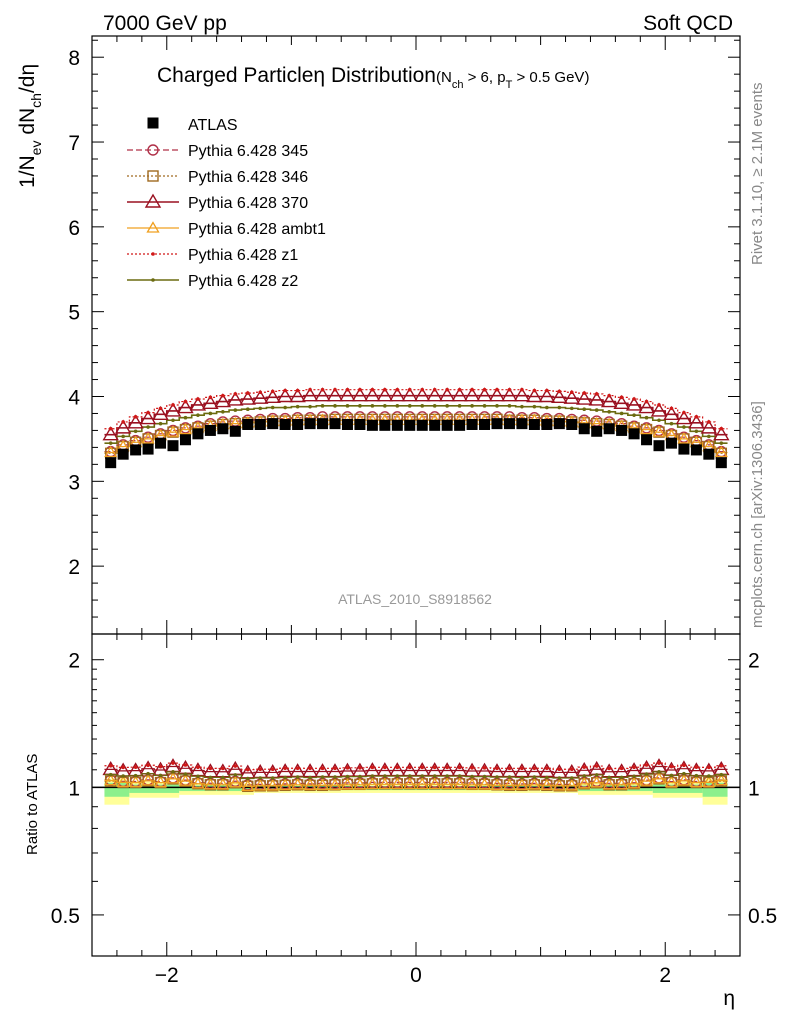 The width and height of the screenshot is (786, 1024). I want to click on ratio-y-tick-label: 0.5, so click(65, 916).